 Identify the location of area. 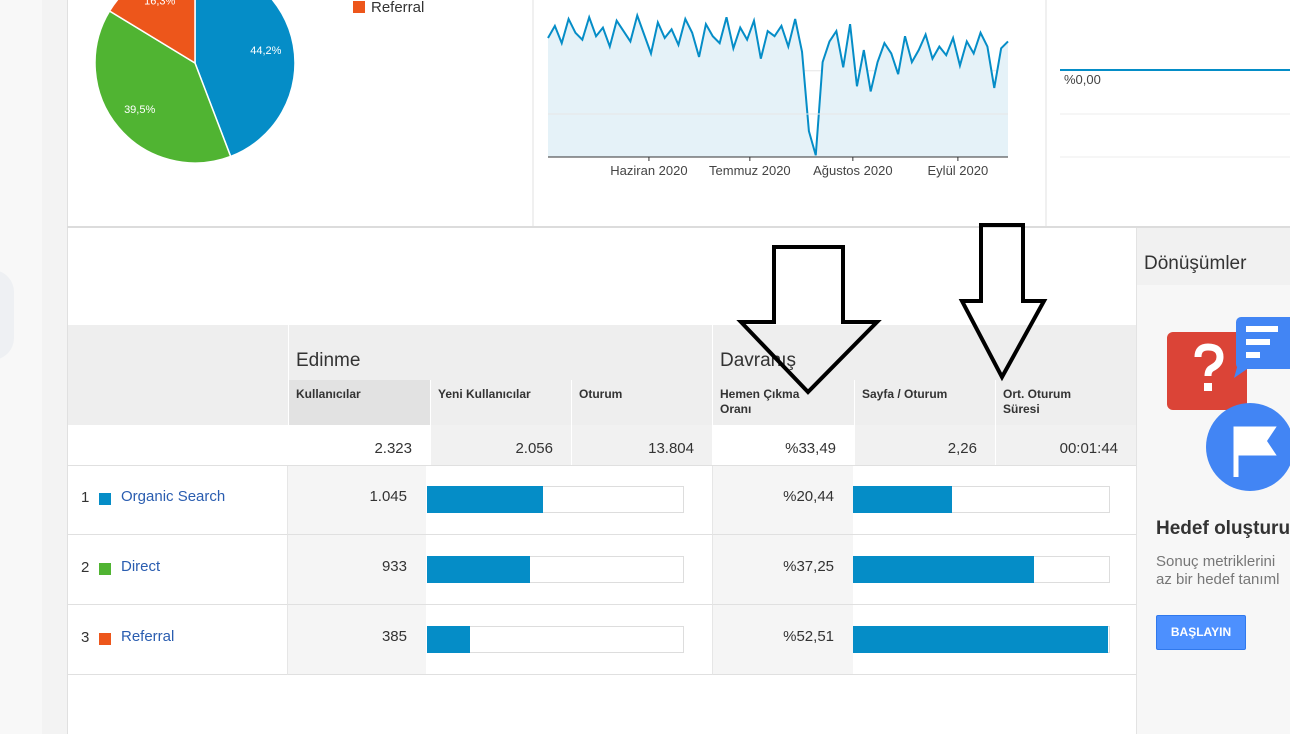
(778, 86).